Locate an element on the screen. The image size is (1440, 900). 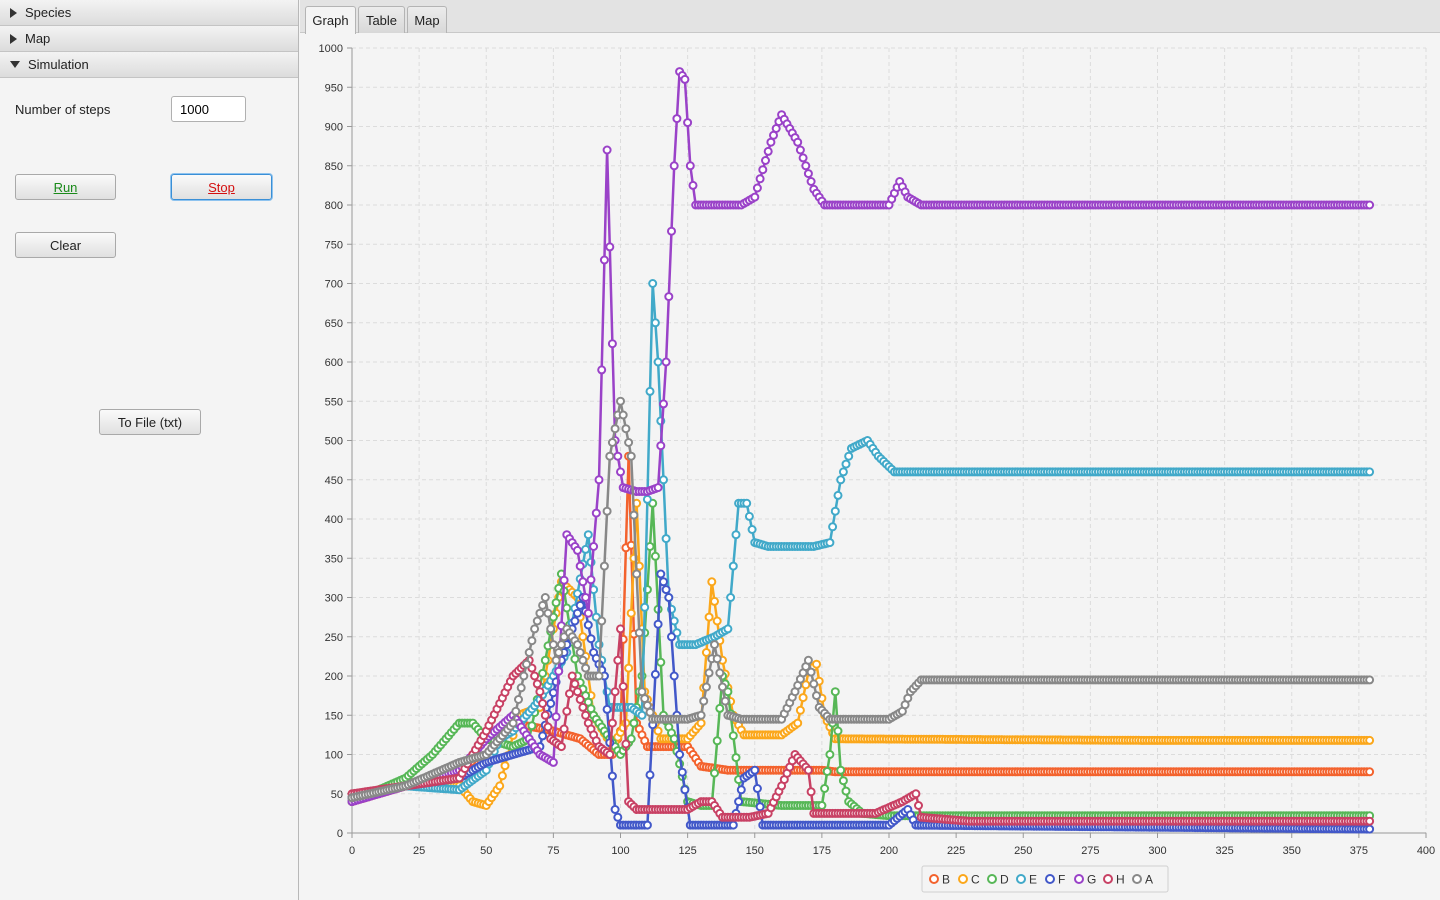
tab-table: Table is located at coordinates (381, 19).